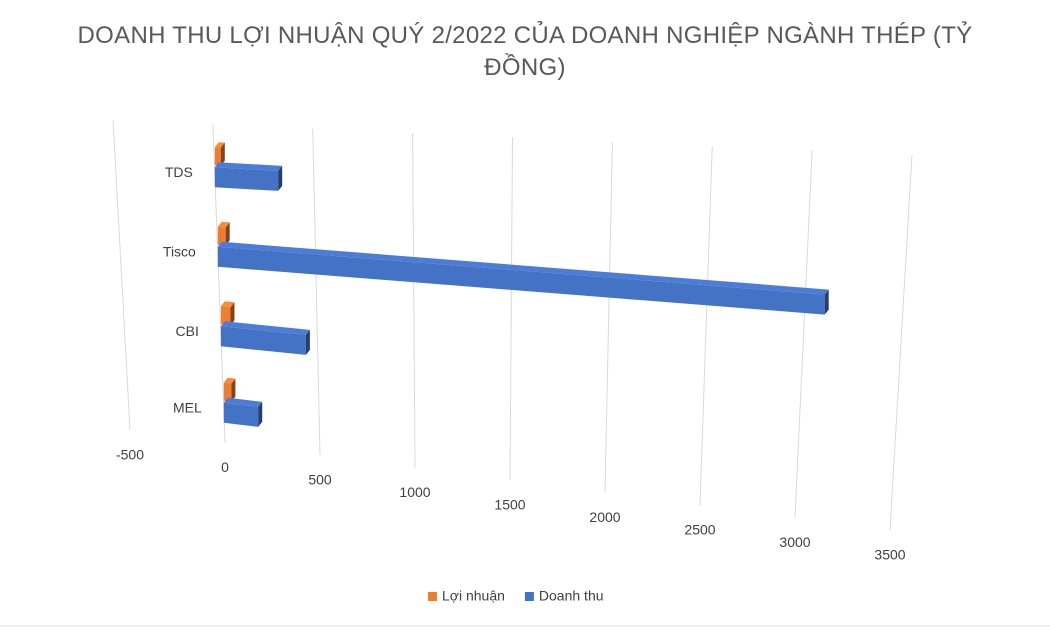  I want to click on x-tick-label: 2000, so click(604, 517).